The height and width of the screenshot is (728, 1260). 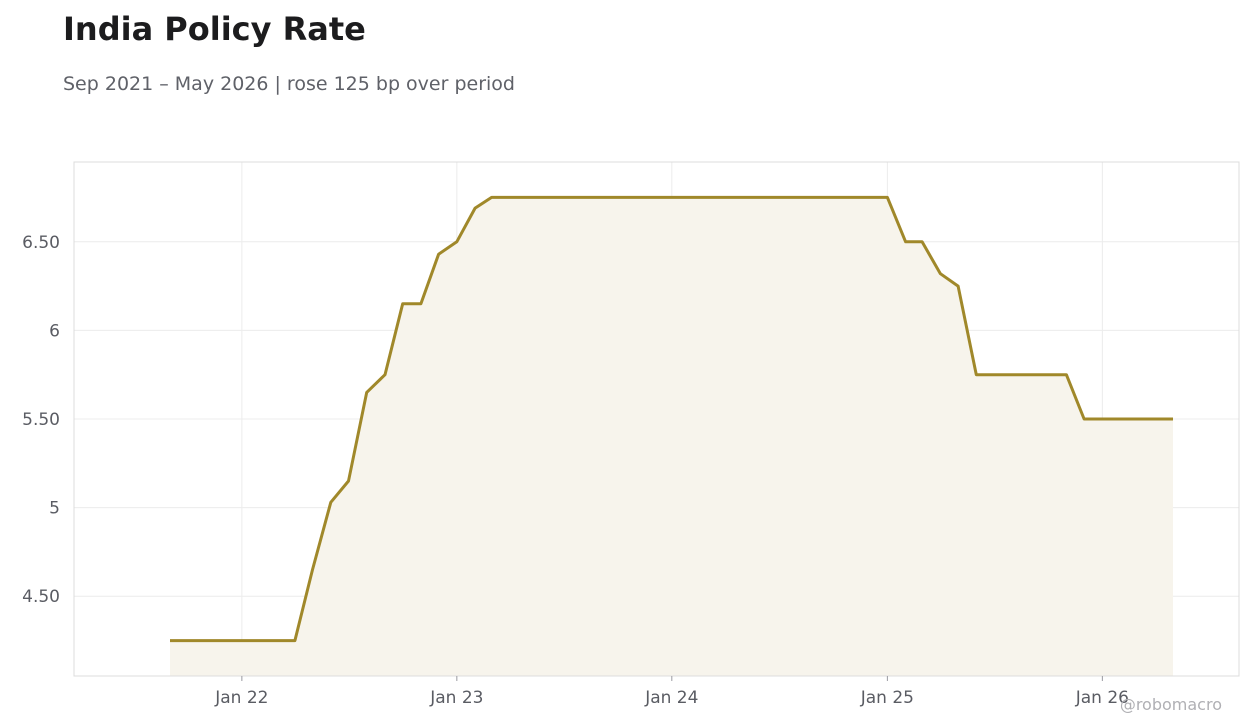 I want to click on chart-title: India Policy Rate, so click(x=214, y=29).